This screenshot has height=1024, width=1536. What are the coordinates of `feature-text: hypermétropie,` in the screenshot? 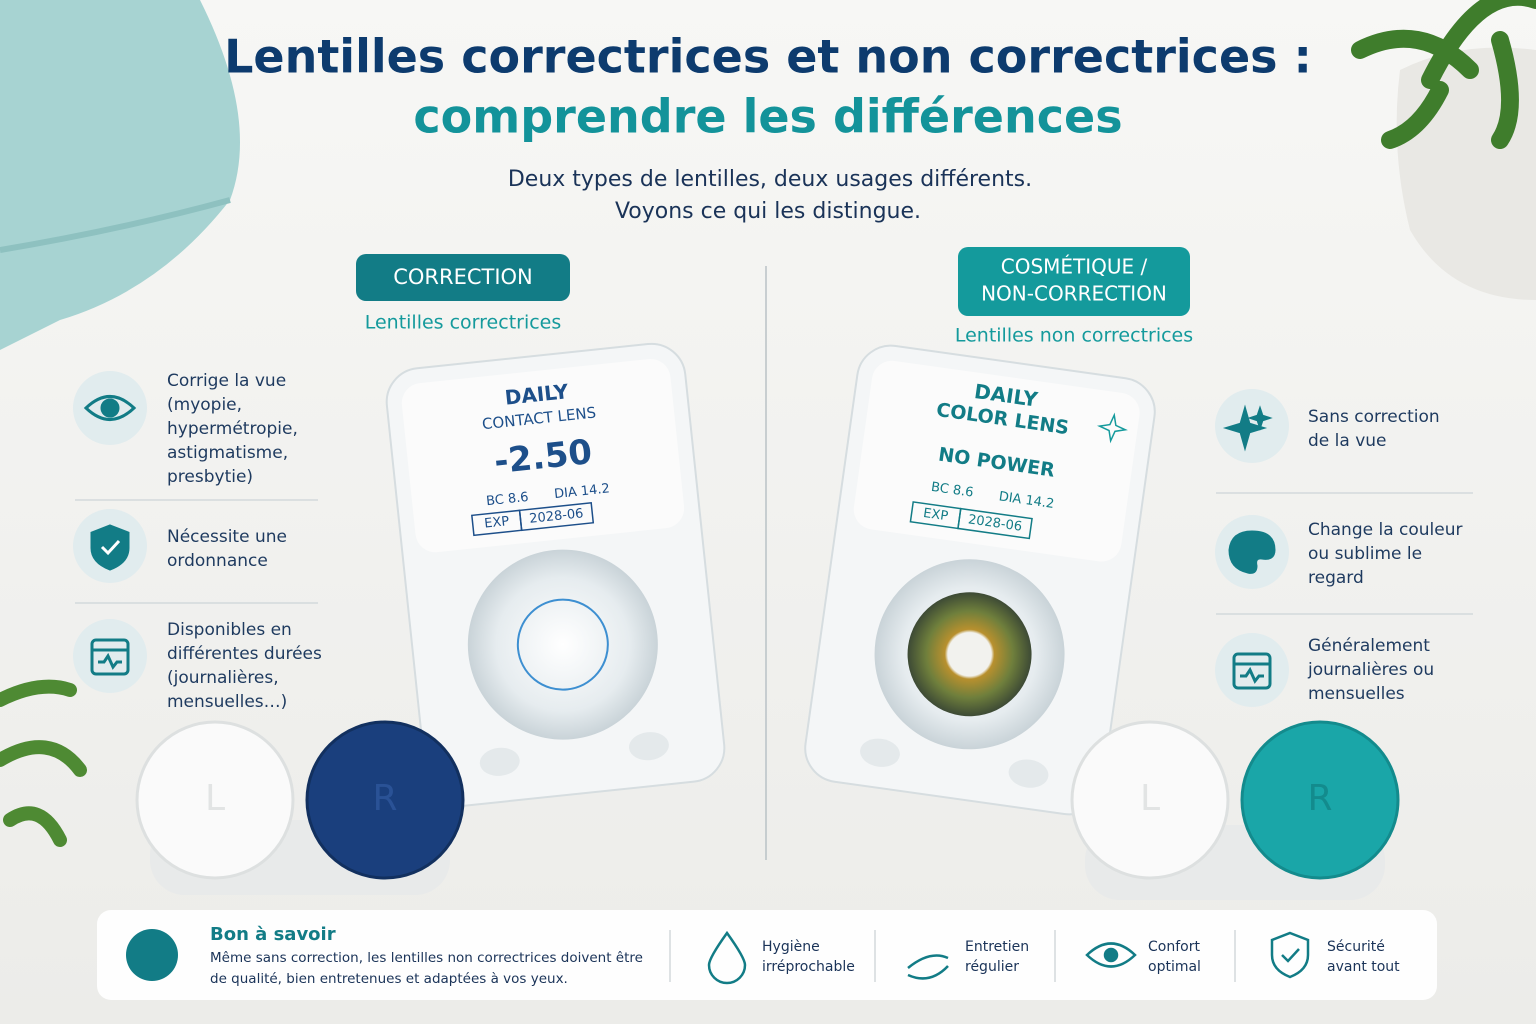 It's located at (232, 429).